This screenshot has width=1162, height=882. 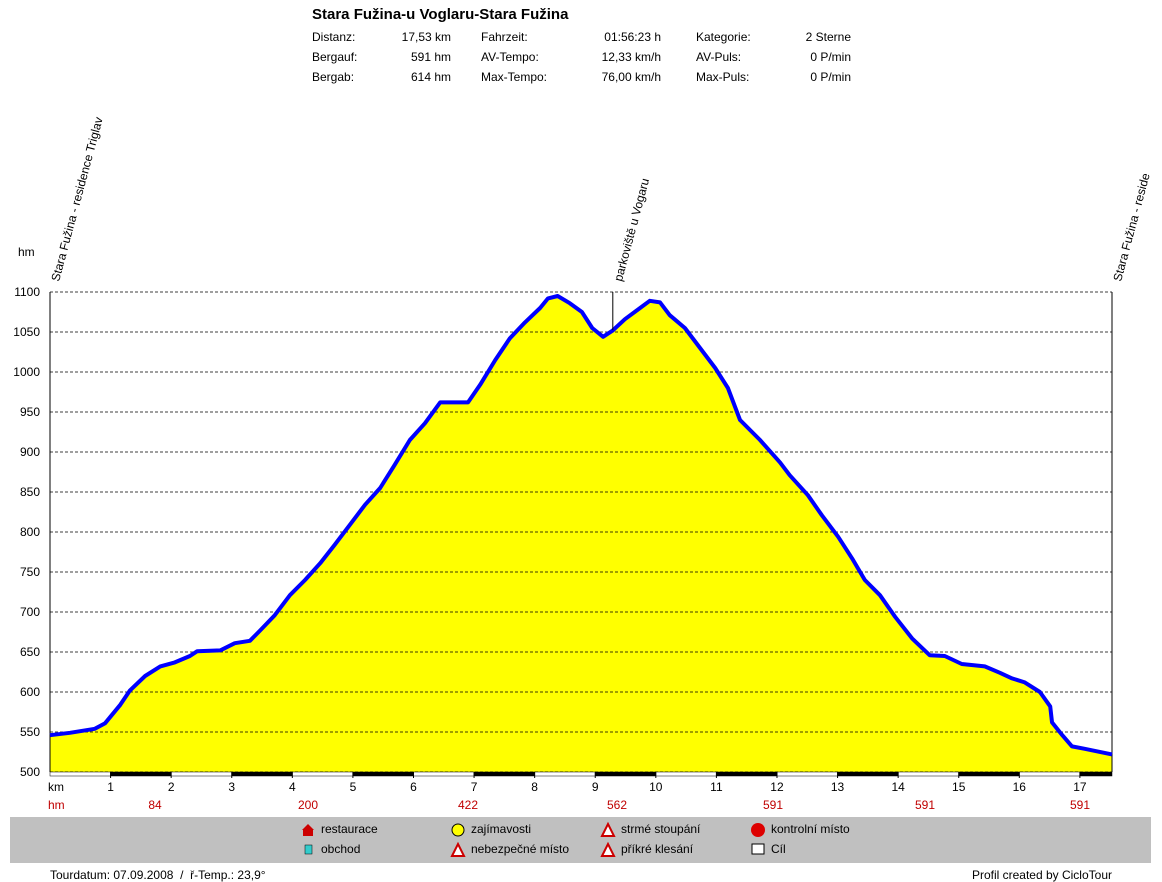 I want to click on x-tick-label: 6, so click(x=413, y=787).